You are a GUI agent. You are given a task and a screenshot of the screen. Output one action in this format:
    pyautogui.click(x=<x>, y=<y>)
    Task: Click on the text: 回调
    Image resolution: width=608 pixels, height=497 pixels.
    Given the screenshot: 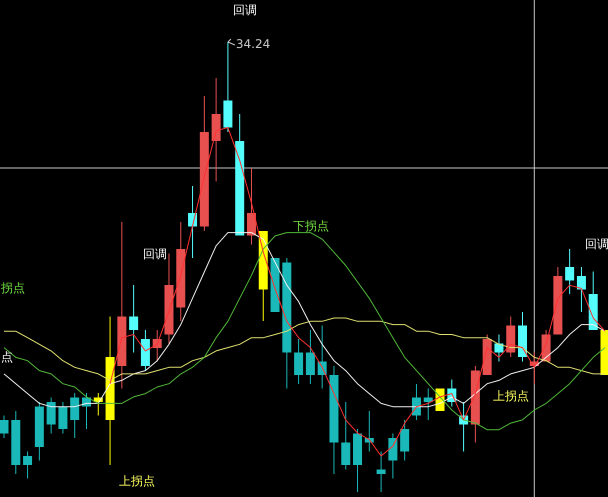 What is the action you would take?
    pyautogui.click(x=245, y=10)
    